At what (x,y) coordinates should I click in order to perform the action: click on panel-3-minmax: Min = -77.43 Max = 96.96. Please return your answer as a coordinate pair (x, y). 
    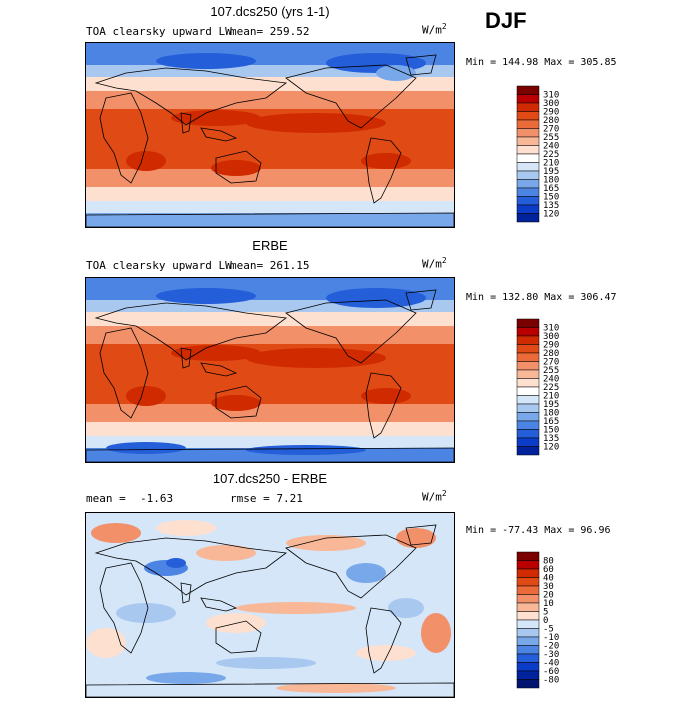
    Looking at the image, I should click on (538, 530).